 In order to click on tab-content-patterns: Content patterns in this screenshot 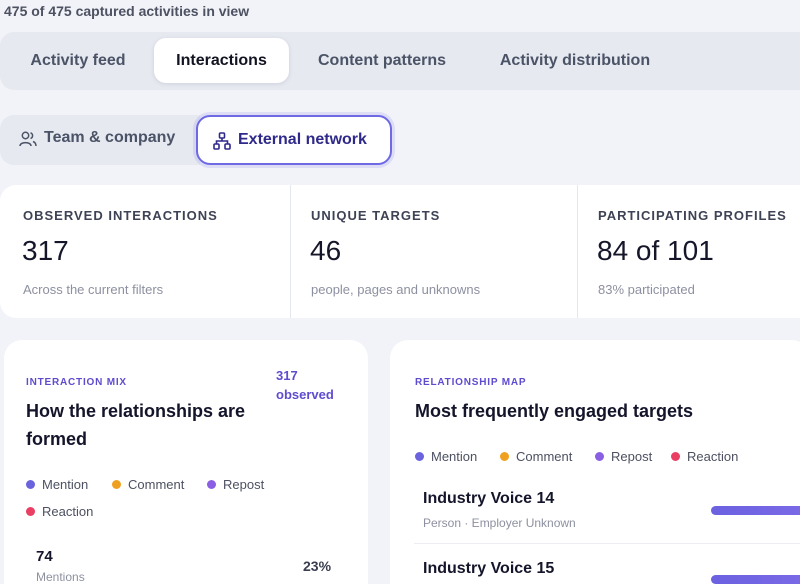, I will do `click(382, 60)`.